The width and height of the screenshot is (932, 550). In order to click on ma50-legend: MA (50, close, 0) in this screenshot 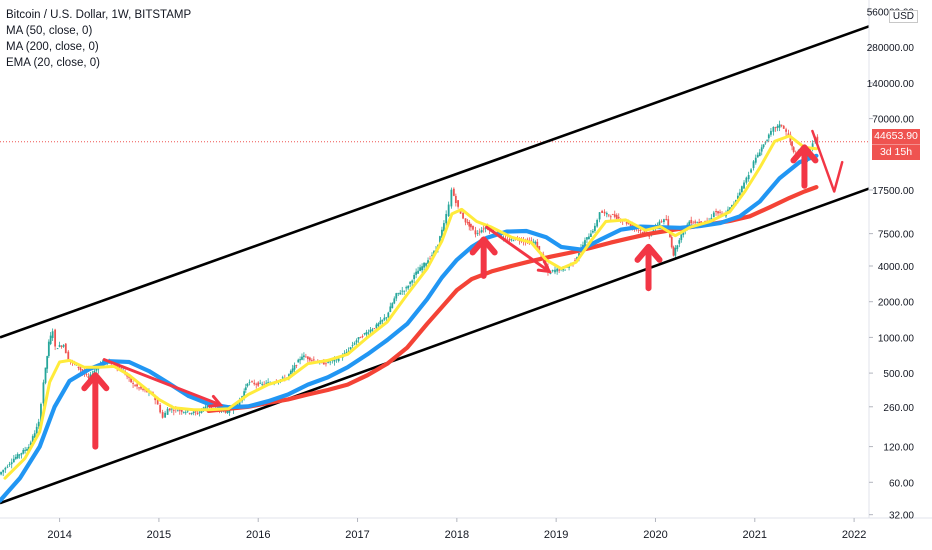, I will do `click(49, 31)`.